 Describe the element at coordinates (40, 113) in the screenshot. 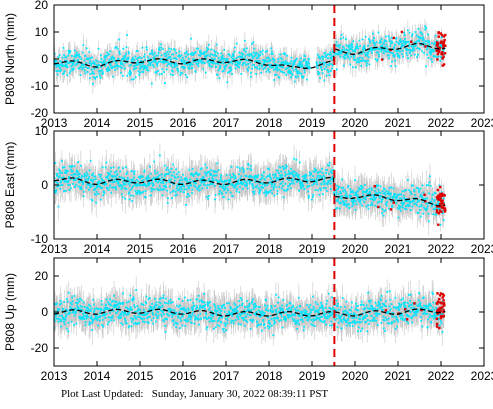

I see `y-tick-label: -20` at that location.